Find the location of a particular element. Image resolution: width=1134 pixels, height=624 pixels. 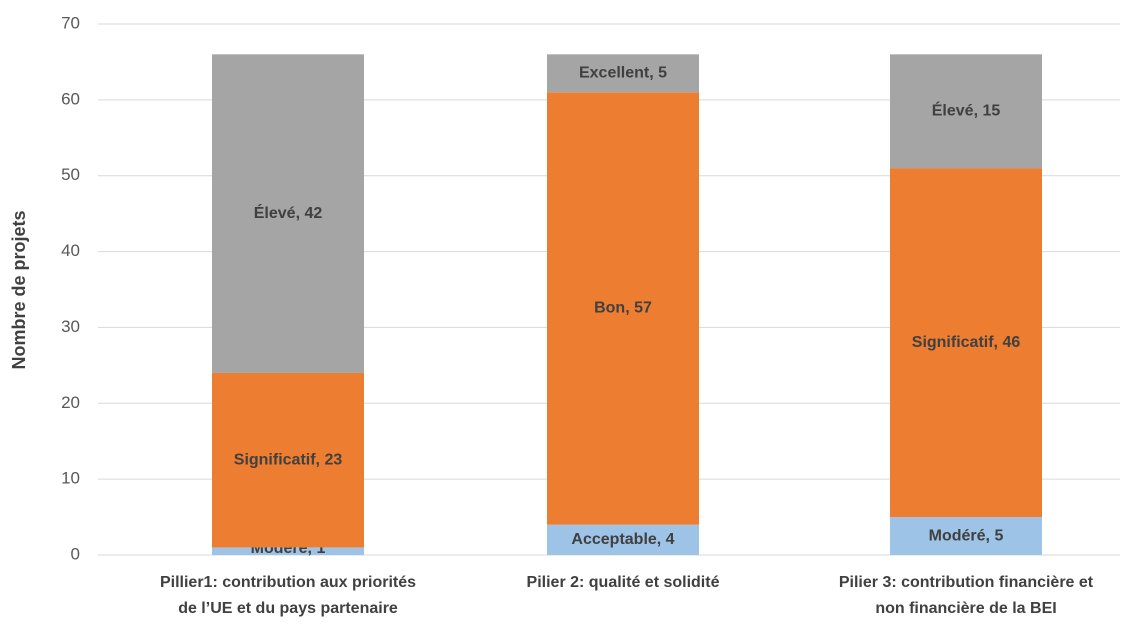

data-label: Élevé, 15 is located at coordinates (966, 109).